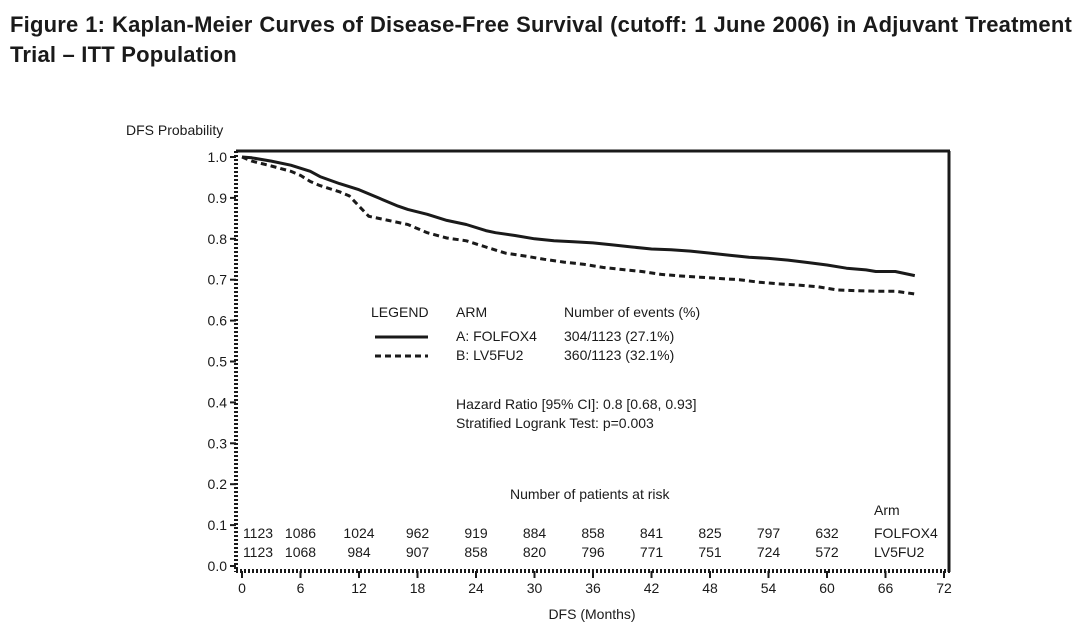  I want to click on hazard-ratio-annotation: Hazard Ratio [95% CI]: 0.8 [0.68, 0.93], so click(576, 404).